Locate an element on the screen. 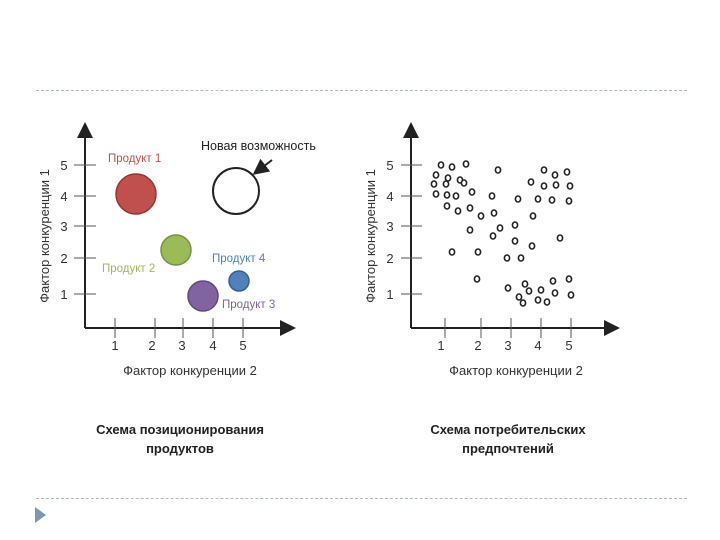 This screenshot has height=540, width=720. right-y-tick-label: 2 is located at coordinates (389, 258).